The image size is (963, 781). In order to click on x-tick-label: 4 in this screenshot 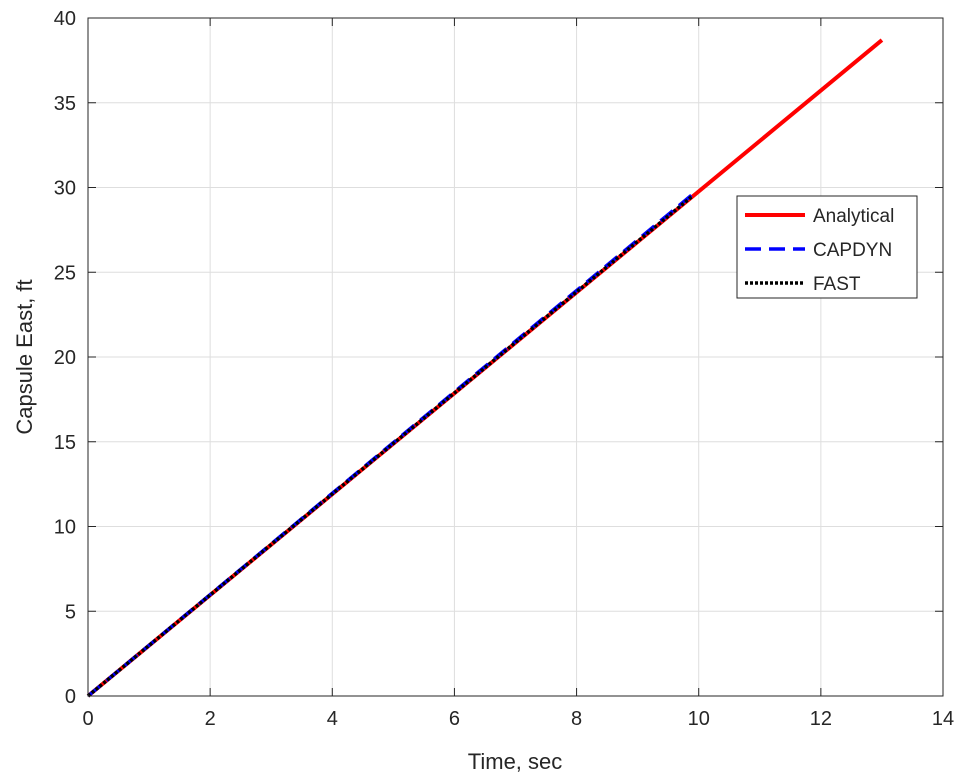, I will do `click(332, 719)`.